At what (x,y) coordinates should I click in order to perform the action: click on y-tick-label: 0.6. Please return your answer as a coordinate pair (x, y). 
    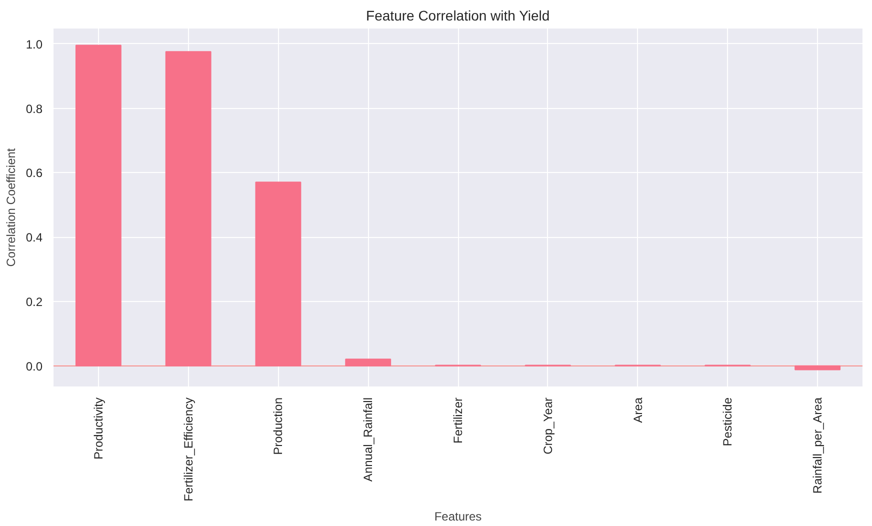
    Looking at the image, I should click on (34, 173).